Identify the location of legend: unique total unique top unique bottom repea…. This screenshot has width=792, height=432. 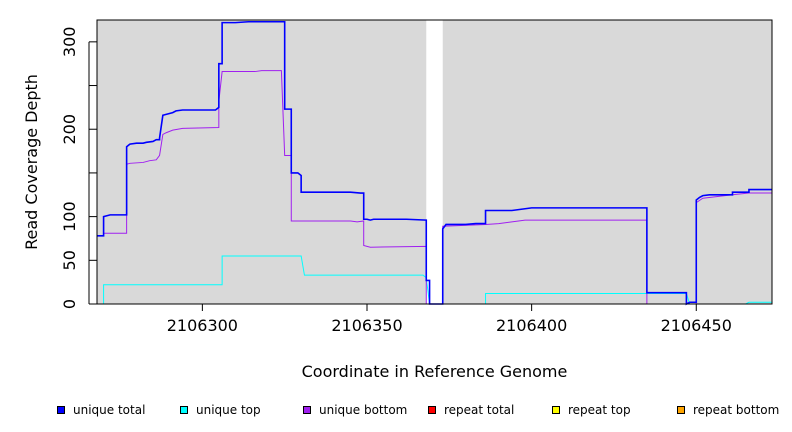
(396, 410).